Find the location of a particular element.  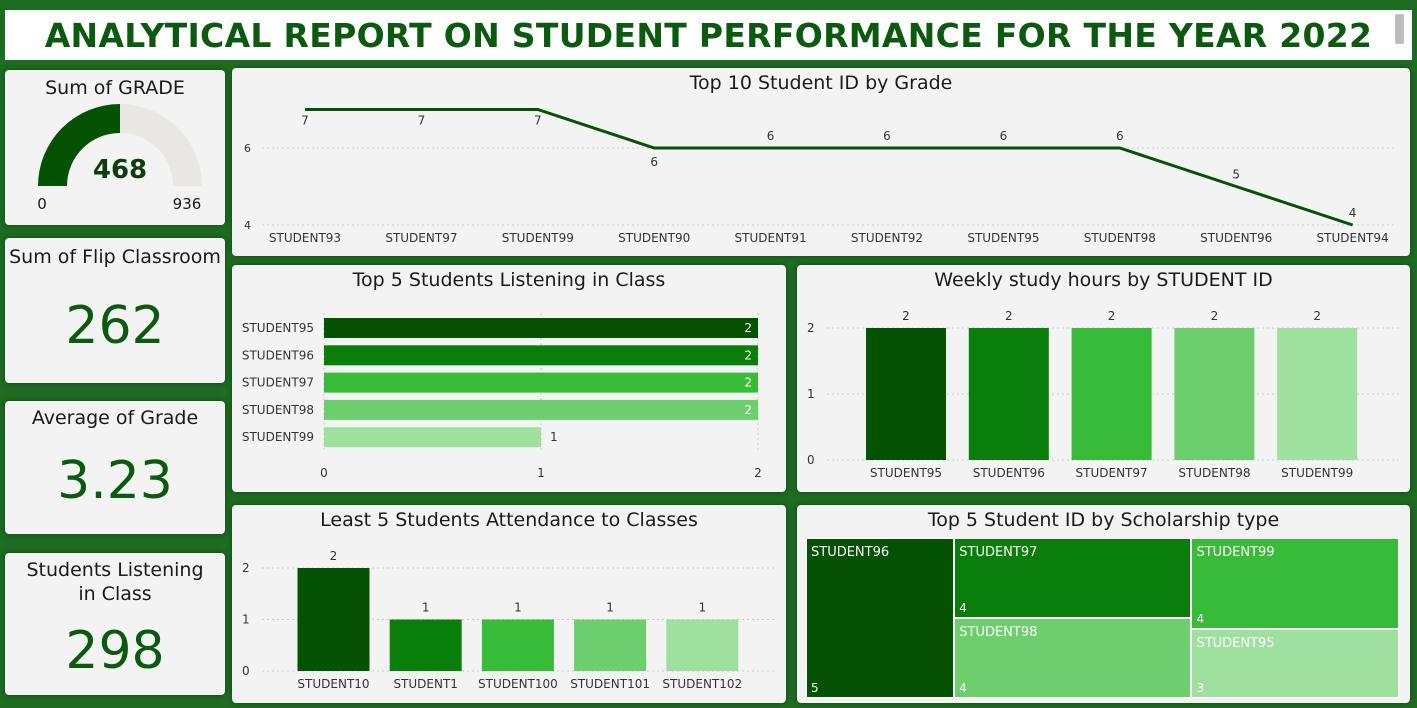

gauge: 468 0 936 is located at coordinates (119, 158).